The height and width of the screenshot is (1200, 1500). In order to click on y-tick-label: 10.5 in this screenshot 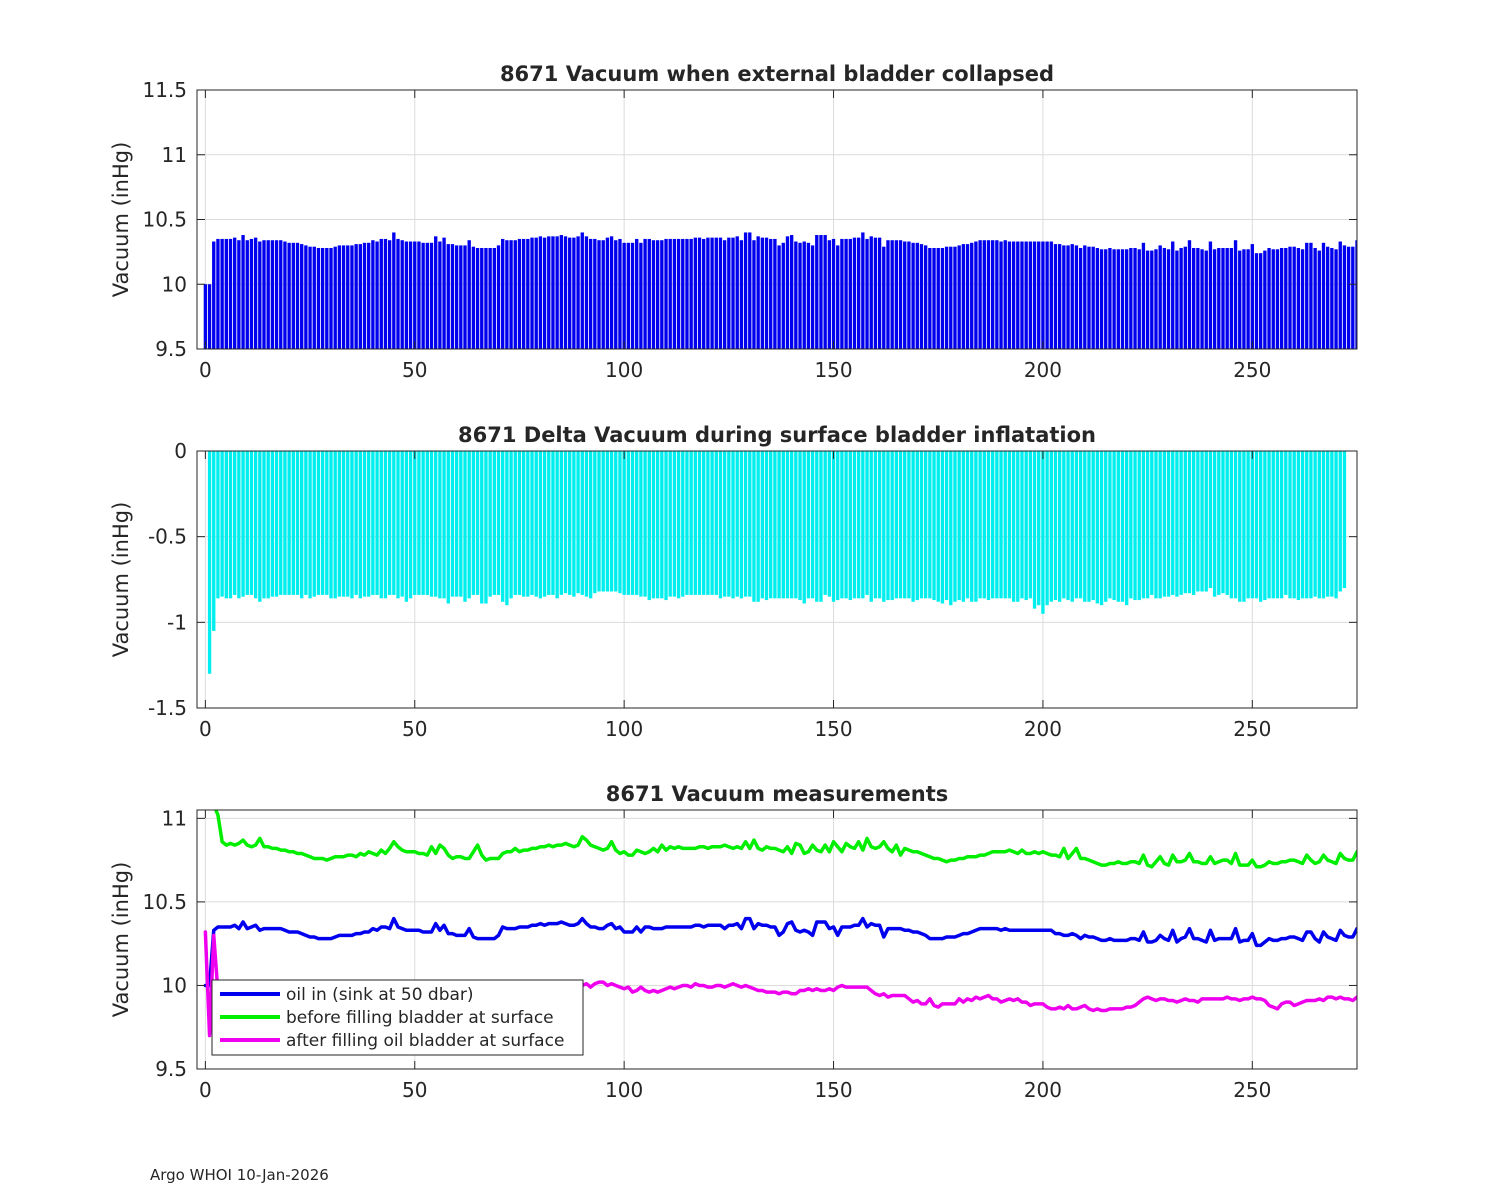, I will do `click(164, 902)`.